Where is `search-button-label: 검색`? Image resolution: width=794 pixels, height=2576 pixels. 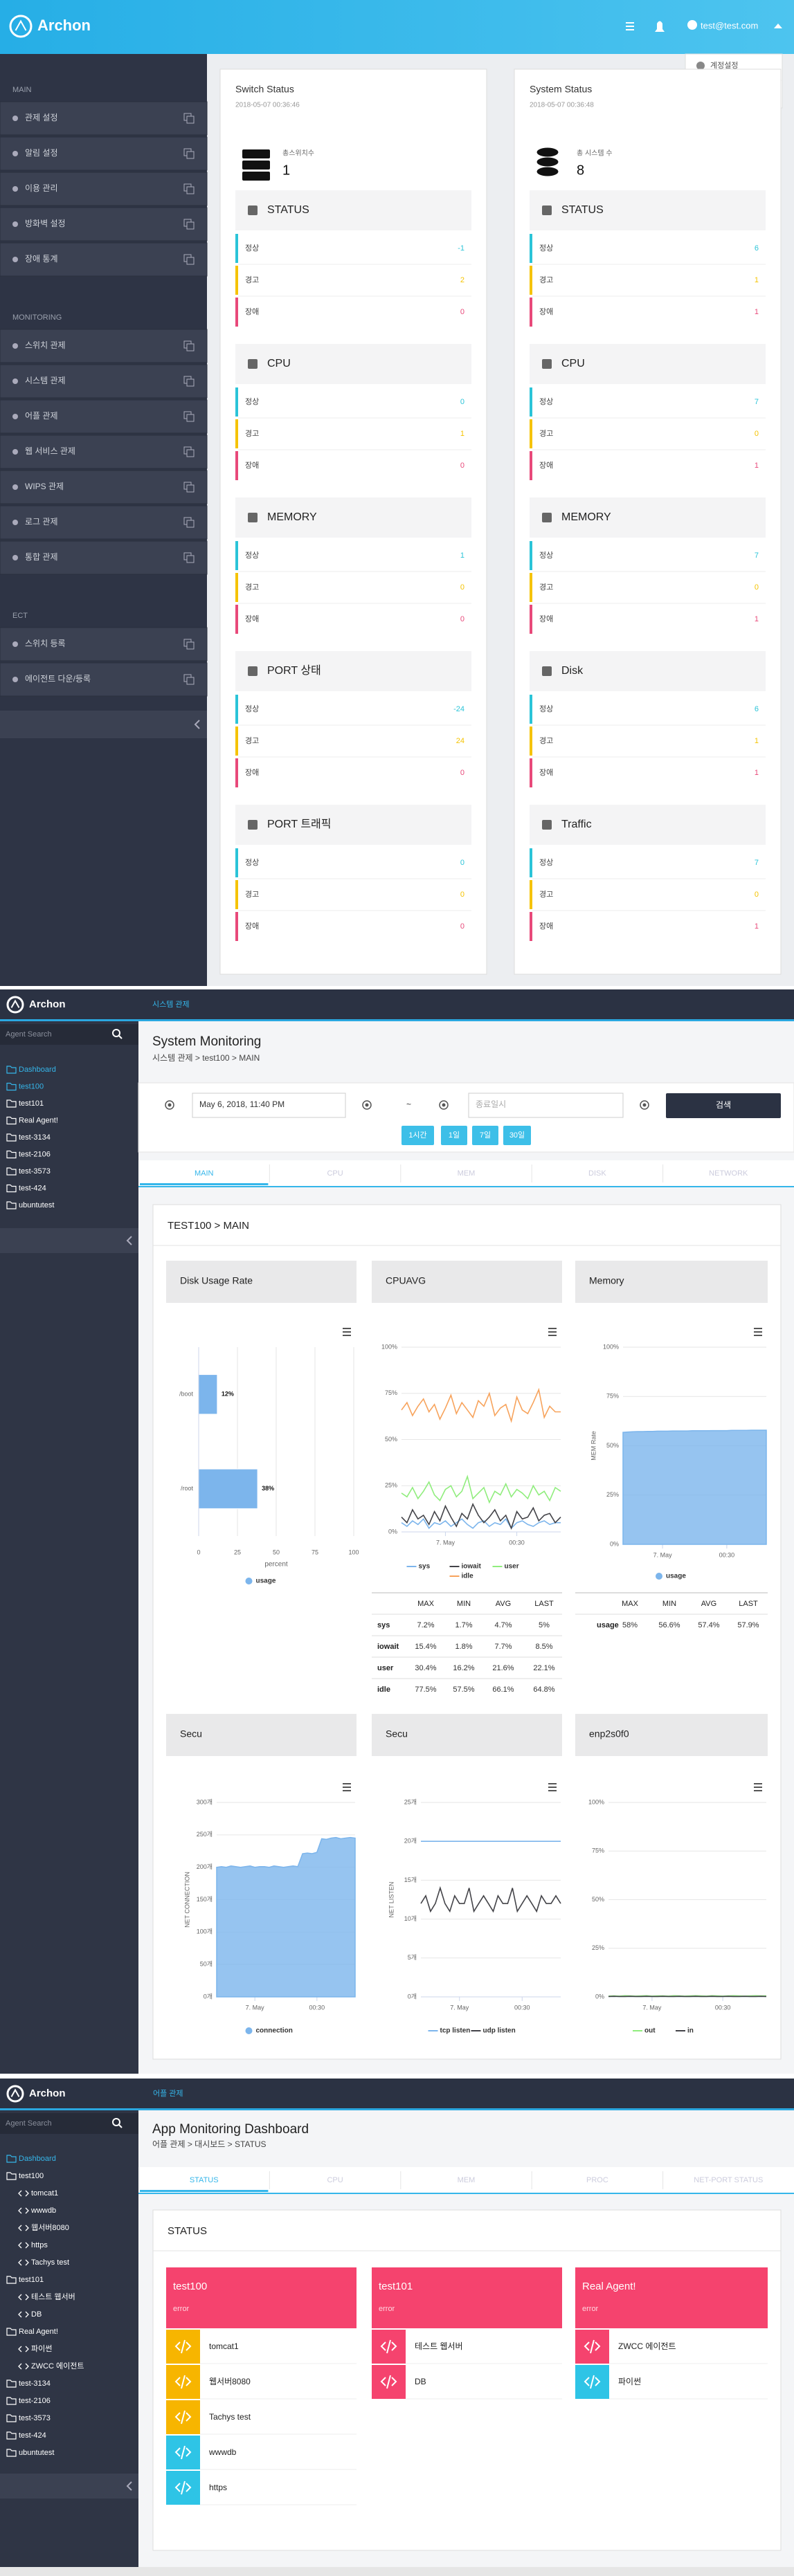
search-button-label: 검색 is located at coordinates (723, 1105).